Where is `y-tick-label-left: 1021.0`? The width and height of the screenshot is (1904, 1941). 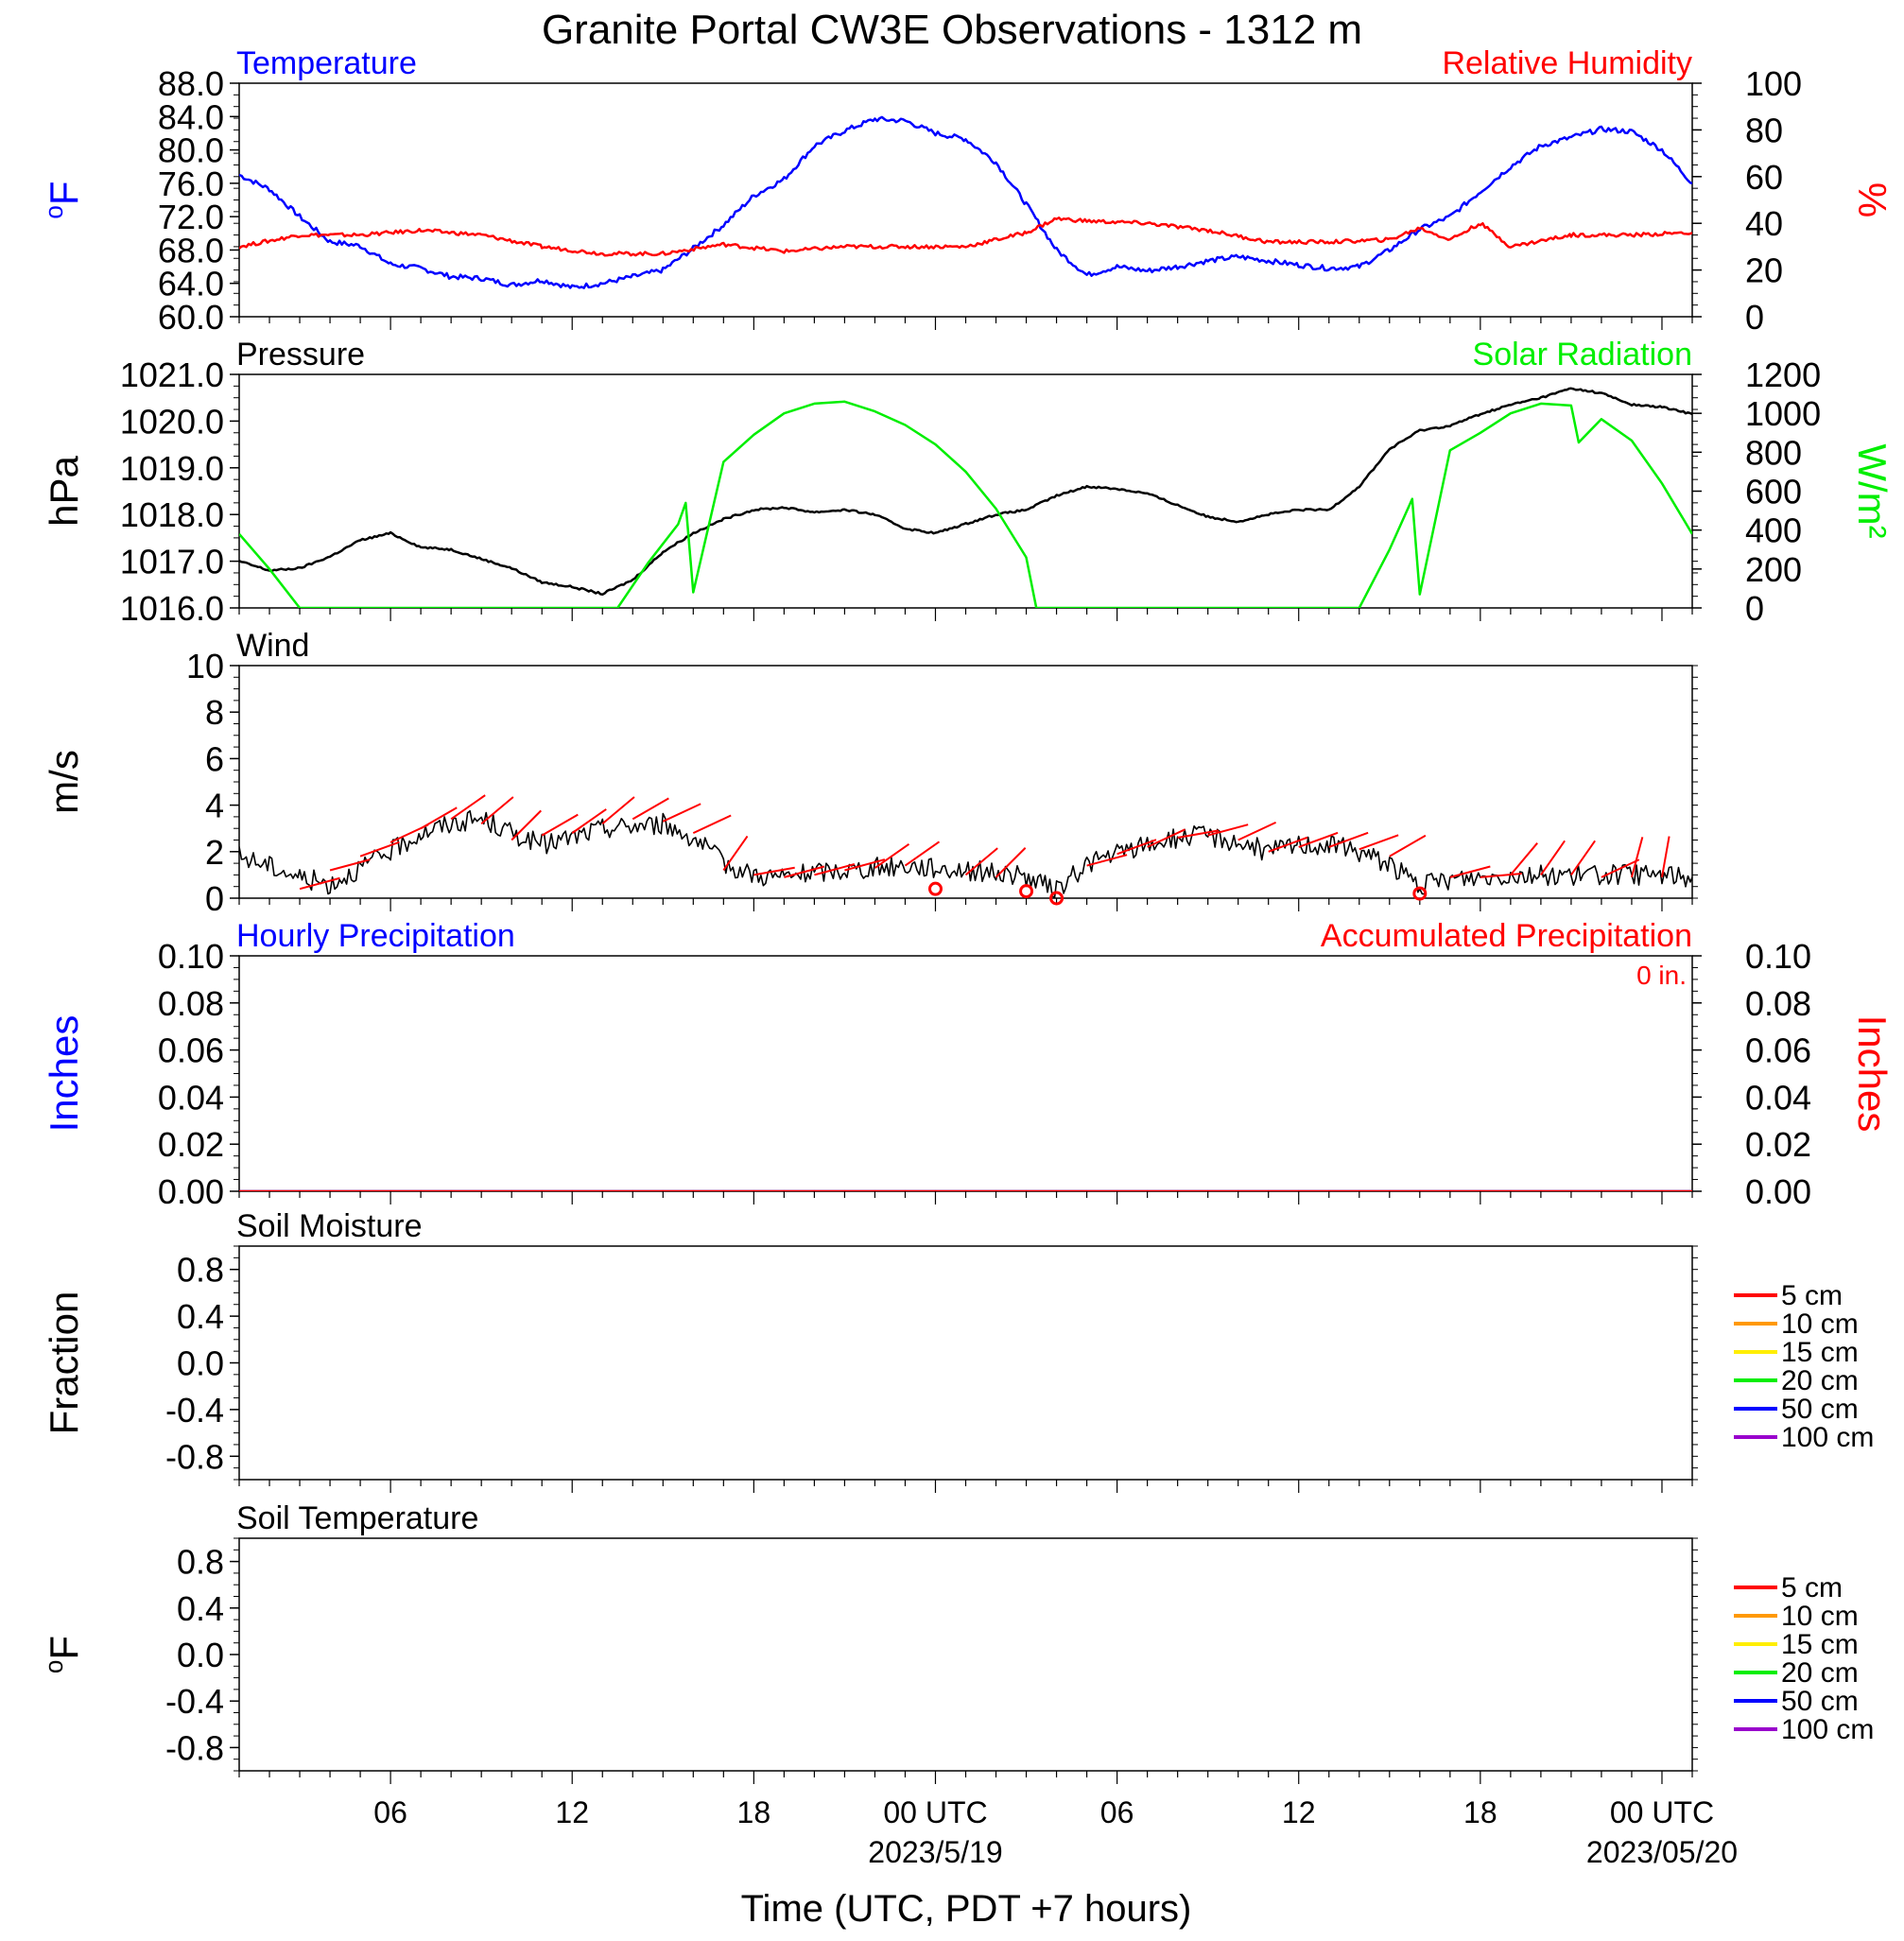
y-tick-label-left: 1021.0 is located at coordinates (172, 375).